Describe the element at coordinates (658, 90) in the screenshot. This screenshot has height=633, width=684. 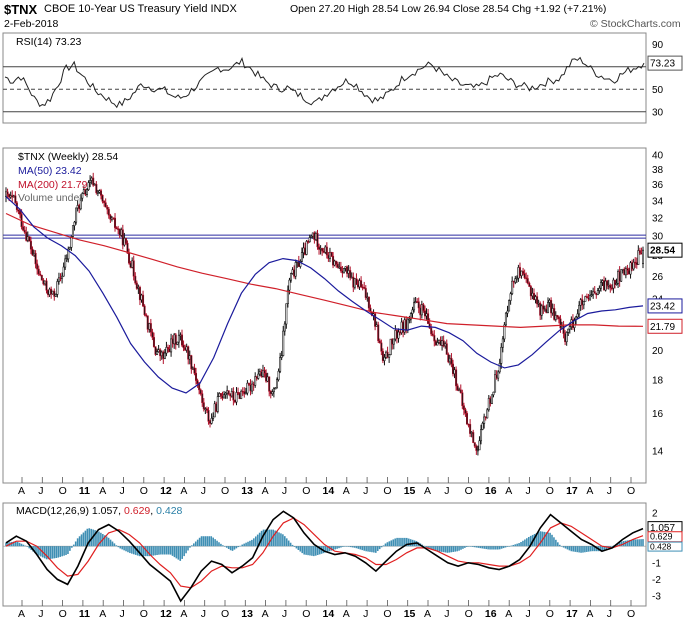
I see `rsi-tick-label: 50` at that location.